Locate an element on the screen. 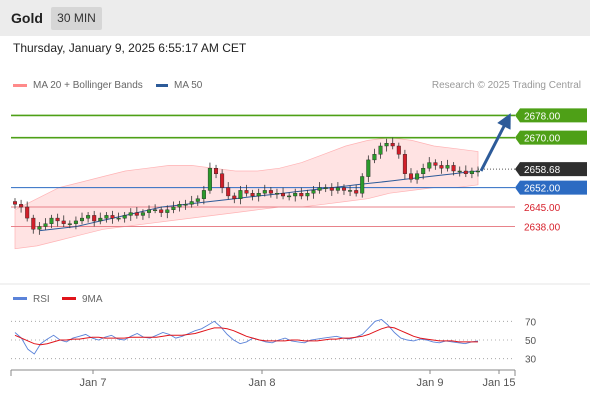  rsi-ma-line is located at coordinates (246, 336).